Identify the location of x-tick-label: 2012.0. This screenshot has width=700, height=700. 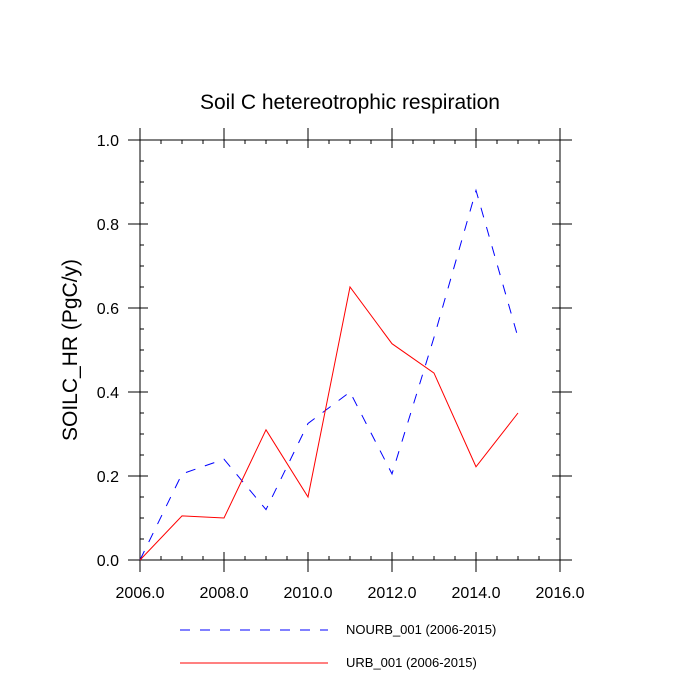
(392, 593).